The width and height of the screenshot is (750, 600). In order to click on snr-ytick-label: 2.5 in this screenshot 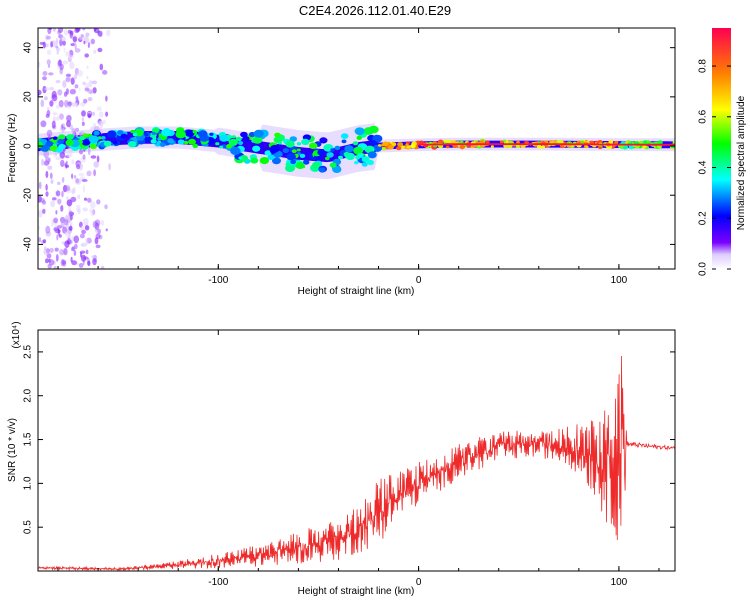, I will do `click(28, 352)`.